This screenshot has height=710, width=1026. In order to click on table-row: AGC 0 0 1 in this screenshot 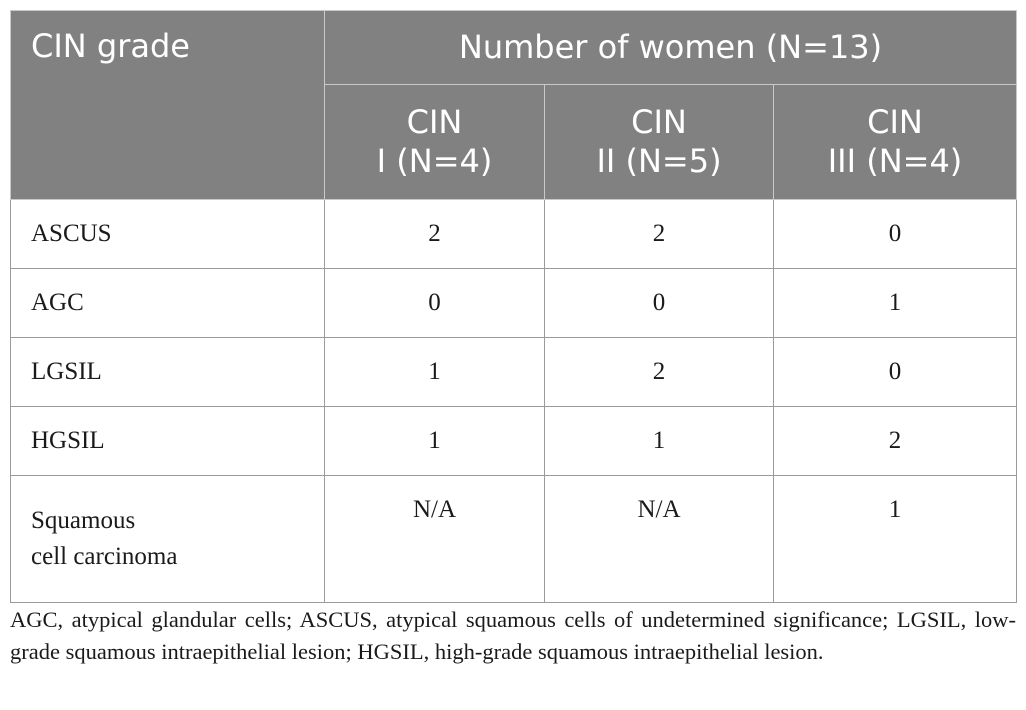, I will do `click(514, 303)`.